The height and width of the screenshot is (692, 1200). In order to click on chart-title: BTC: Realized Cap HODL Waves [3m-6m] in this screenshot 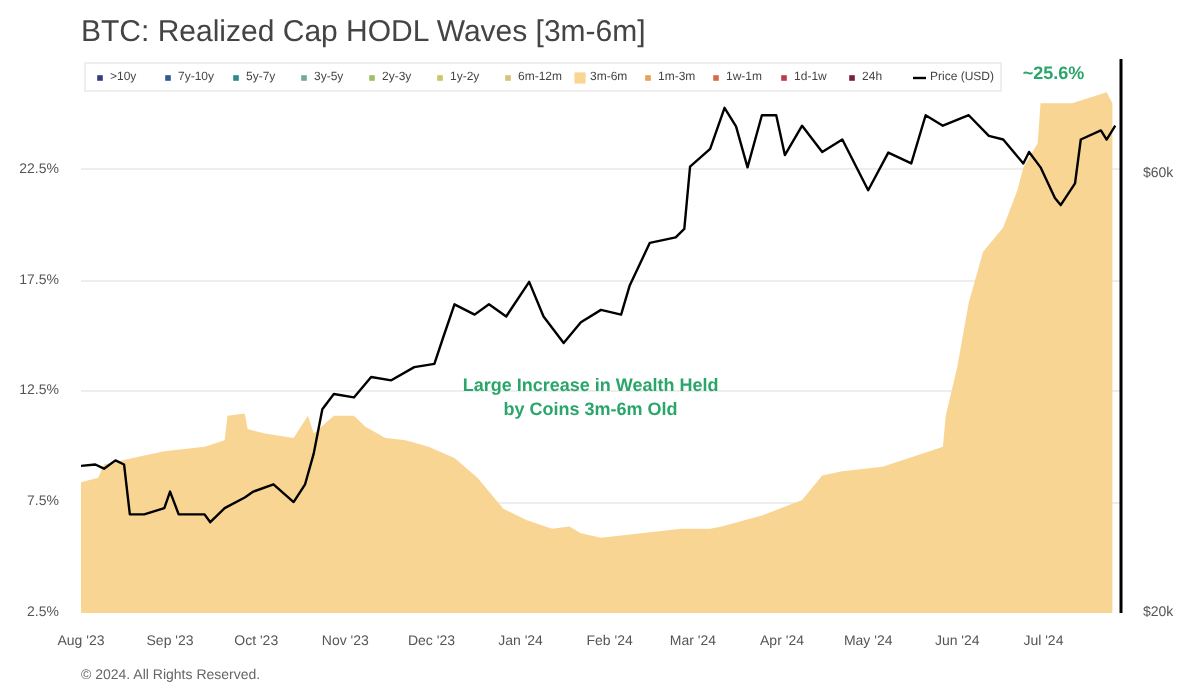, I will do `click(363, 32)`.